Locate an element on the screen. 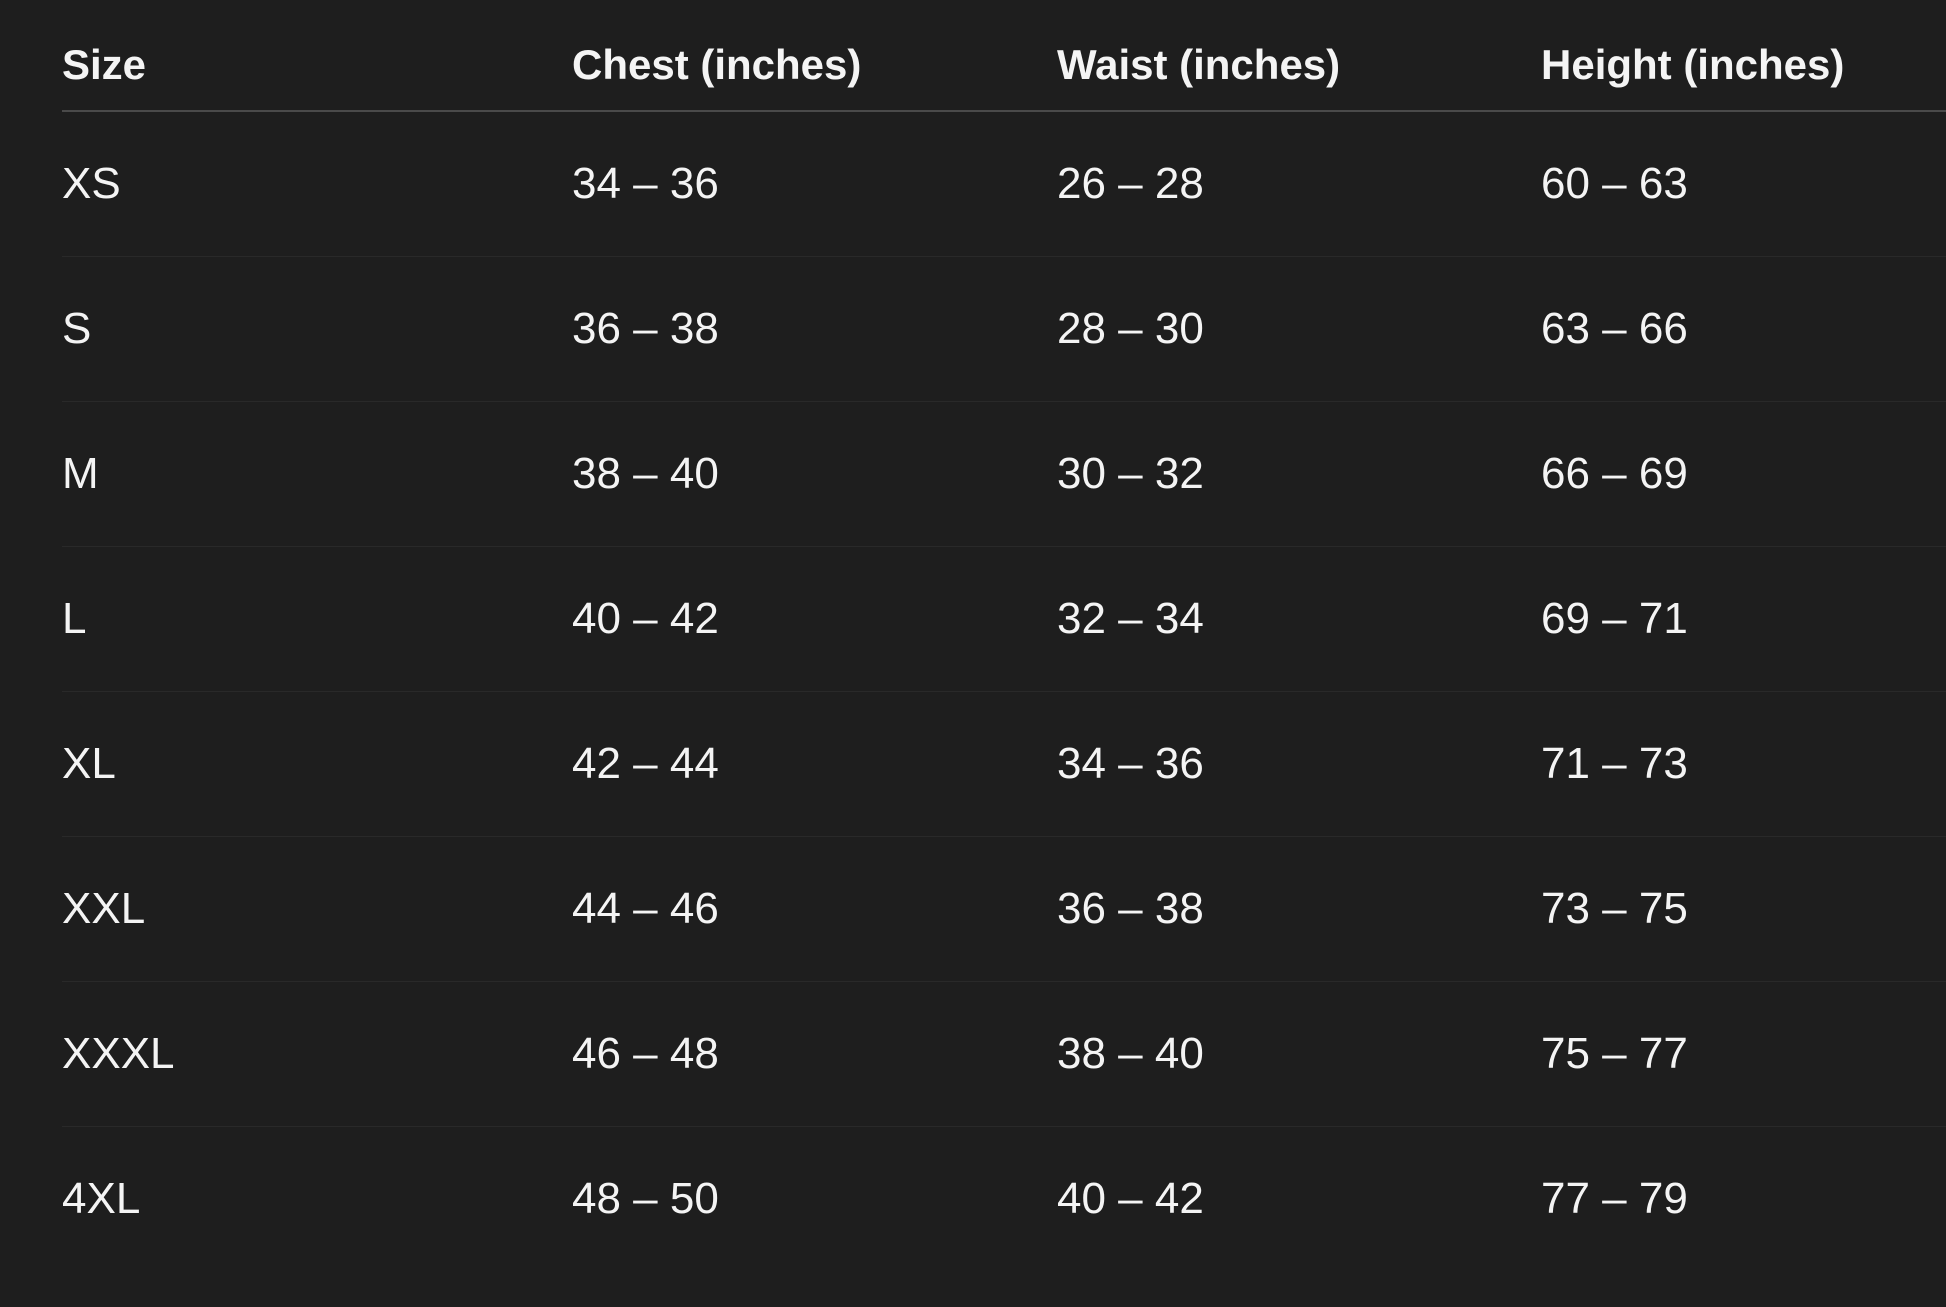  cell-height: 73 – 75 is located at coordinates (1743, 909).